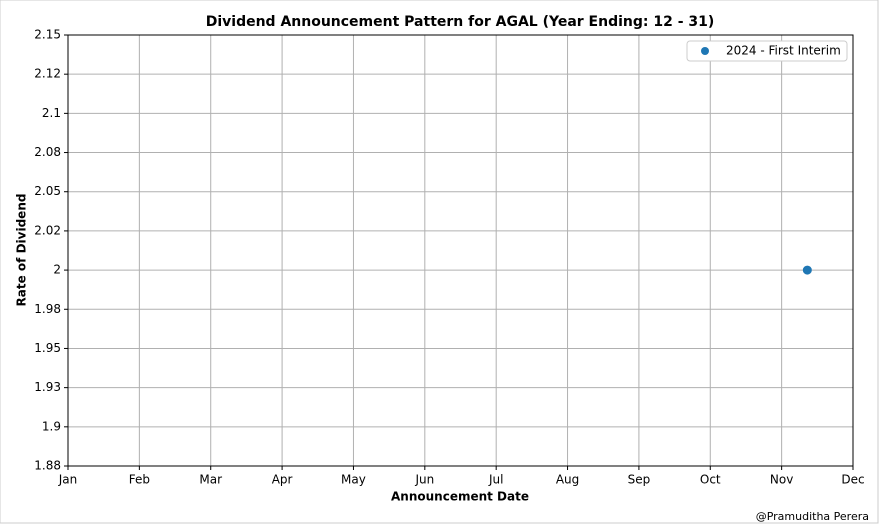  I want to click on y-tick-label: 2.02, so click(47, 230).